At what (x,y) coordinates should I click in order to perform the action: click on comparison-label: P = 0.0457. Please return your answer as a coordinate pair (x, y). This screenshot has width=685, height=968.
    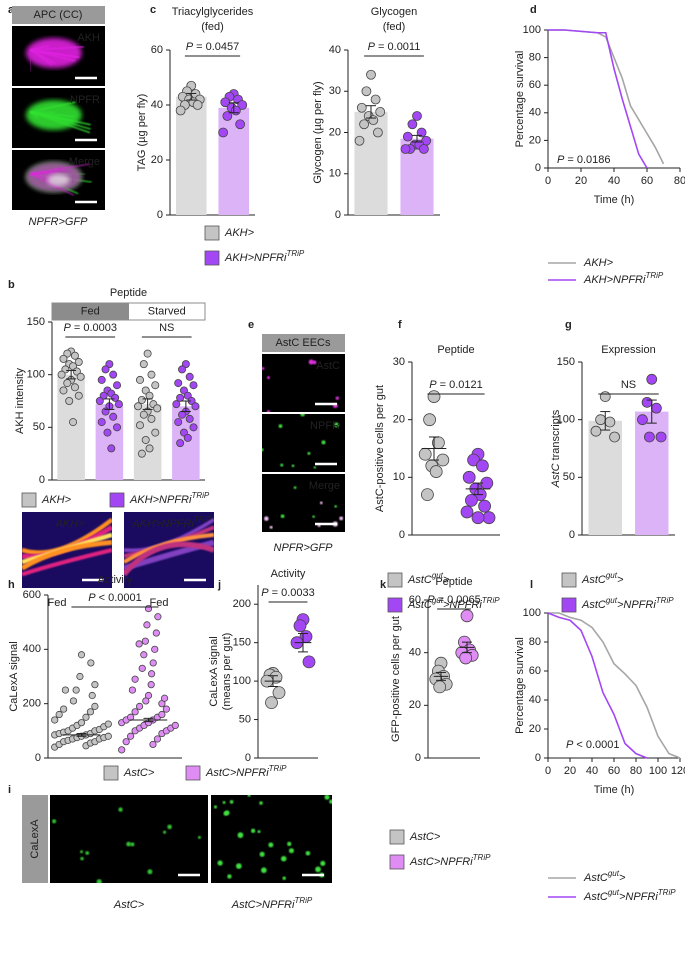
    Looking at the image, I should click on (213, 47).